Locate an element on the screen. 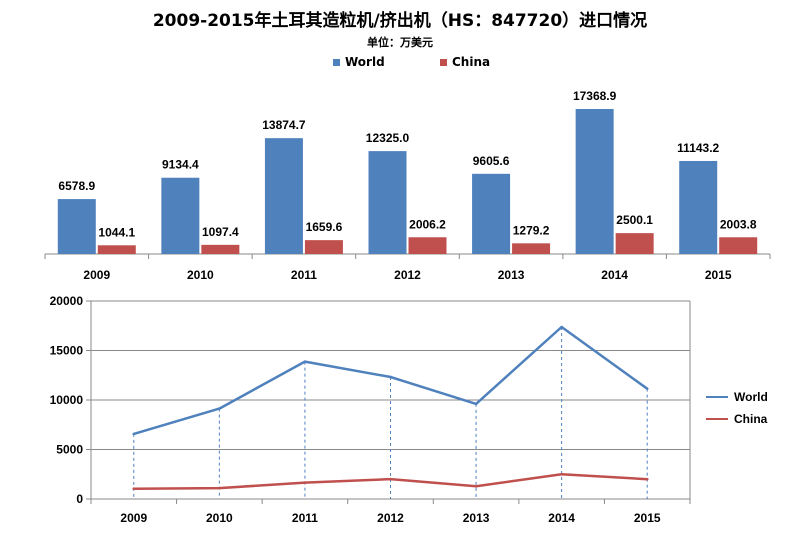 This screenshot has width=800, height=540. bar-x-tick-label: 2012 is located at coordinates (407, 275).